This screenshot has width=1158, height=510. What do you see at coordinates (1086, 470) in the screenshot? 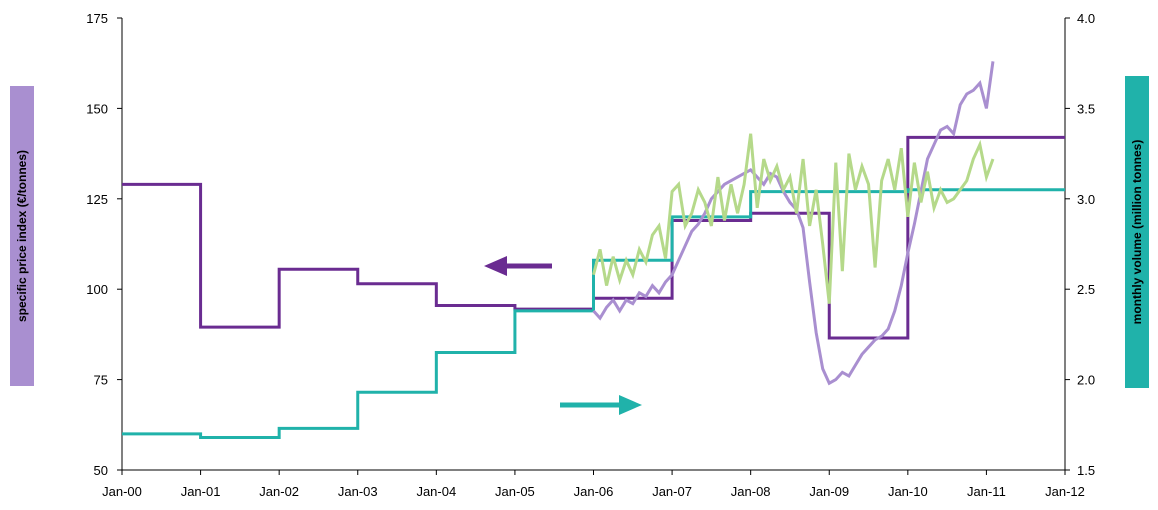
I see `y2-tick-label: 1.5` at bounding box center [1086, 470].